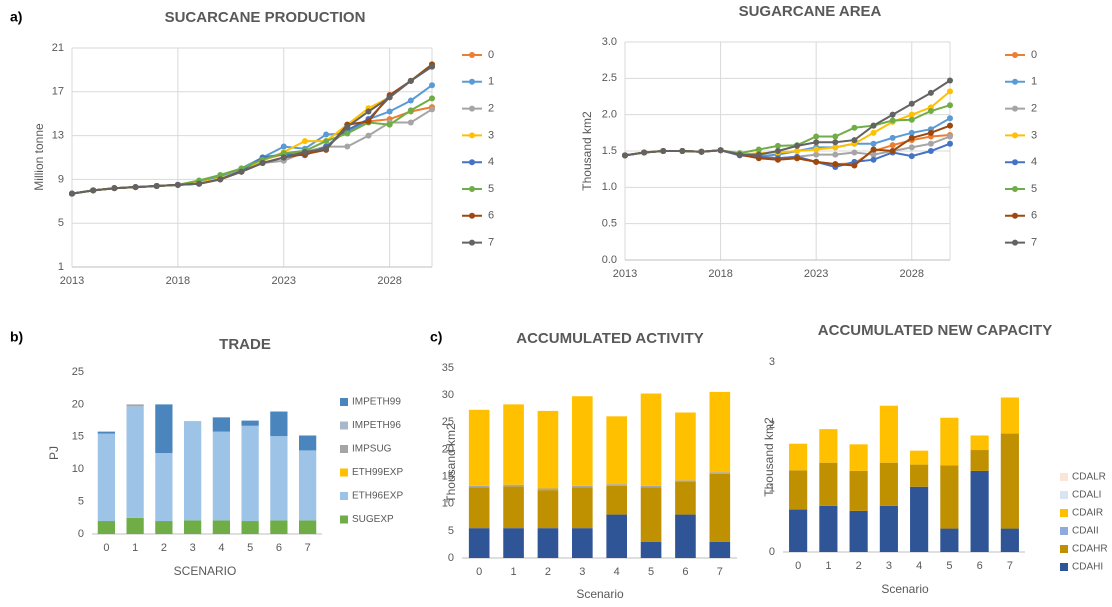 The width and height of the screenshot is (1112, 607). What do you see at coordinates (377, 496) in the screenshot?
I see `legend-label: ETH96EXP` at bounding box center [377, 496].